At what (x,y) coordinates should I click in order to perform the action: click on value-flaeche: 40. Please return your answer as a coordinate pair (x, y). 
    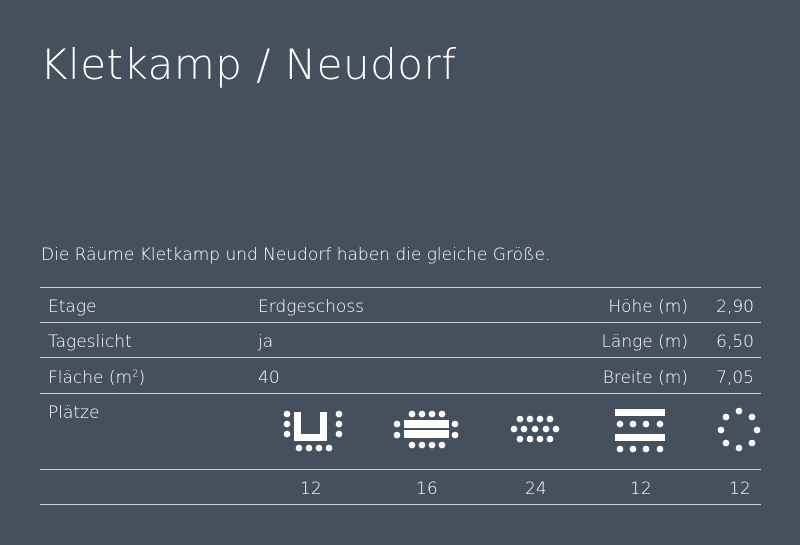
    Looking at the image, I should click on (269, 378).